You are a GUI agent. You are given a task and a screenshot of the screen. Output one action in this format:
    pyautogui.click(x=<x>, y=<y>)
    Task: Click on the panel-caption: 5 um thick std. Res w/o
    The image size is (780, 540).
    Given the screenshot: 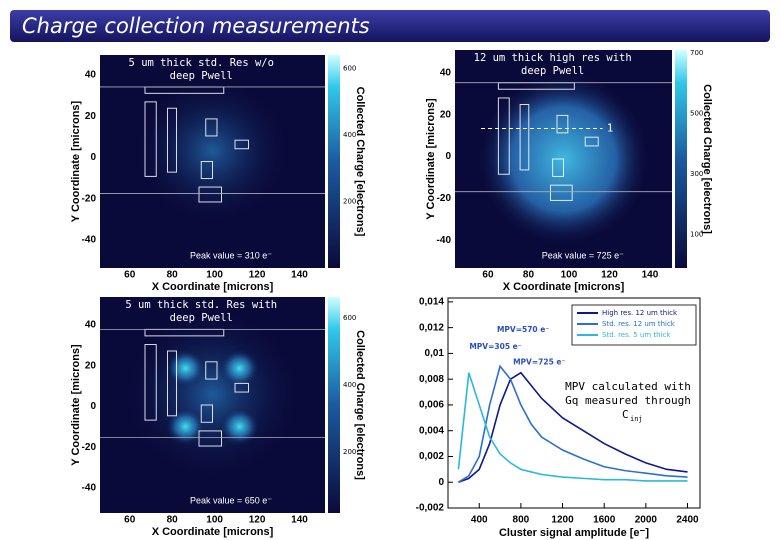 What is the action you would take?
    pyautogui.click(x=201, y=63)
    